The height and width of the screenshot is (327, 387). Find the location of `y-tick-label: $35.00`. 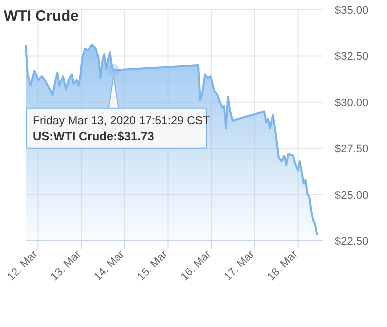

y-tick-label: $35.00 is located at coordinates (352, 11).